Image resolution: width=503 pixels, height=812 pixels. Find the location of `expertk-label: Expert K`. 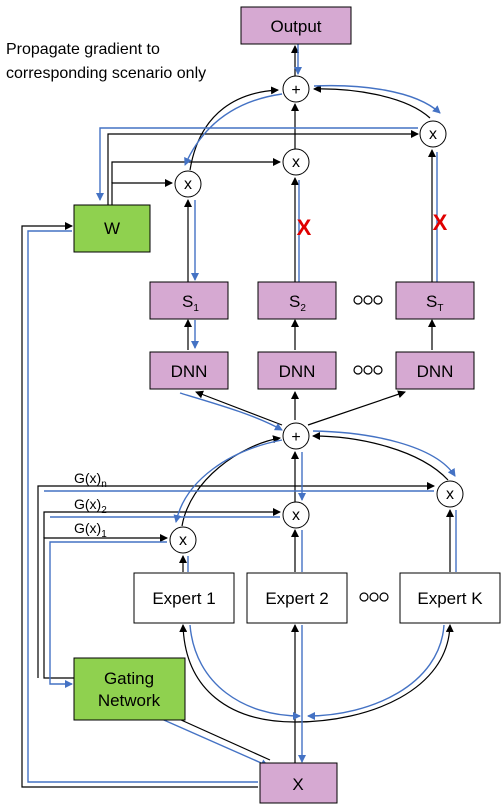

expertk-label: Expert K is located at coordinates (450, 598).